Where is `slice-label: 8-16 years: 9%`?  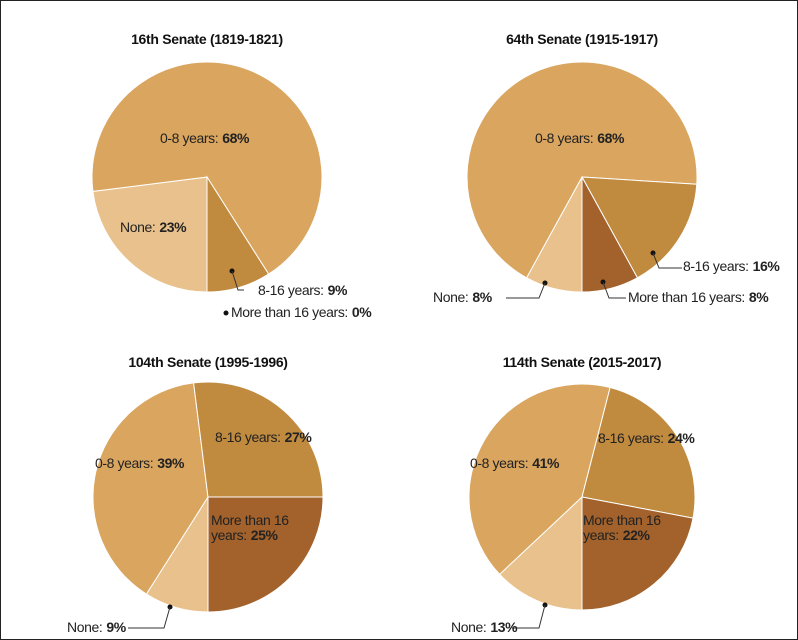
slice-label: 8-16 years: 9% is located at coordinates (302, 290).